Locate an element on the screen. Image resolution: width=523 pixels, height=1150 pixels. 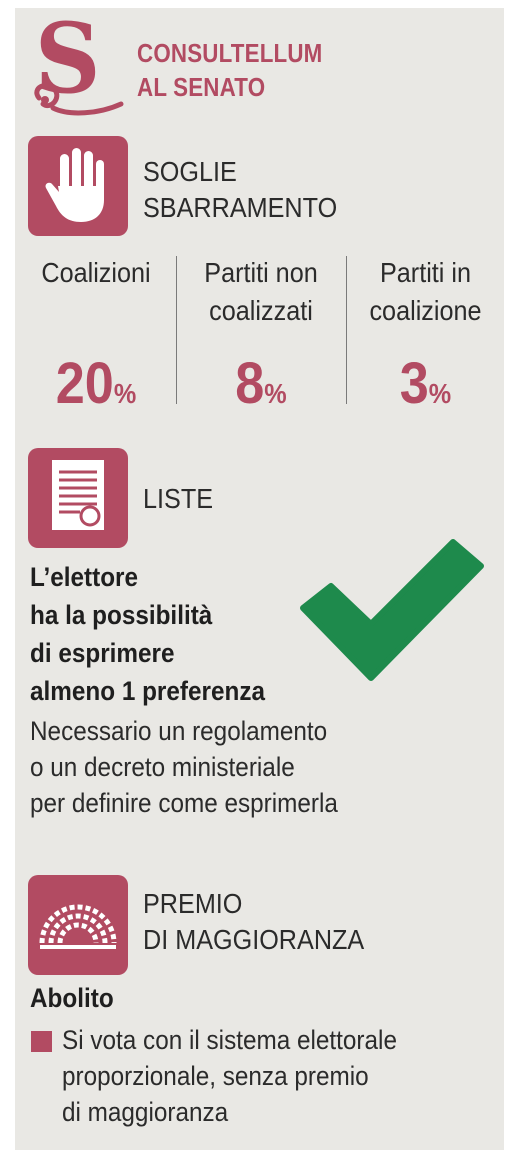
bullet-line: Si vota con il sistema elettorale is located at coordinates (229, 1040).